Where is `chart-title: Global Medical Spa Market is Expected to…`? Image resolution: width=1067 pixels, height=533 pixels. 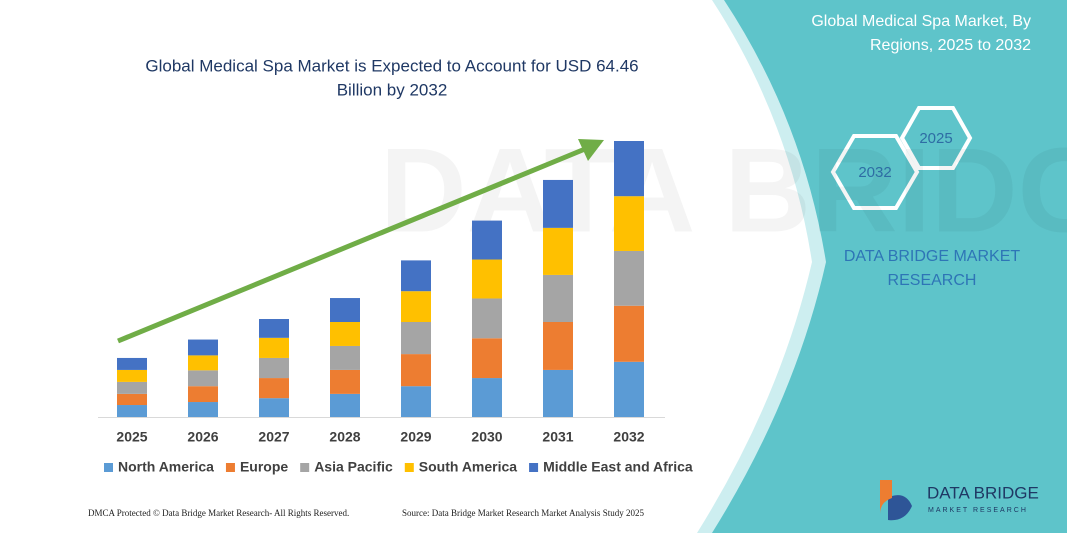
chart-title: Global Medical Spa Market is Expected to… is located at coordinates (391, 65).